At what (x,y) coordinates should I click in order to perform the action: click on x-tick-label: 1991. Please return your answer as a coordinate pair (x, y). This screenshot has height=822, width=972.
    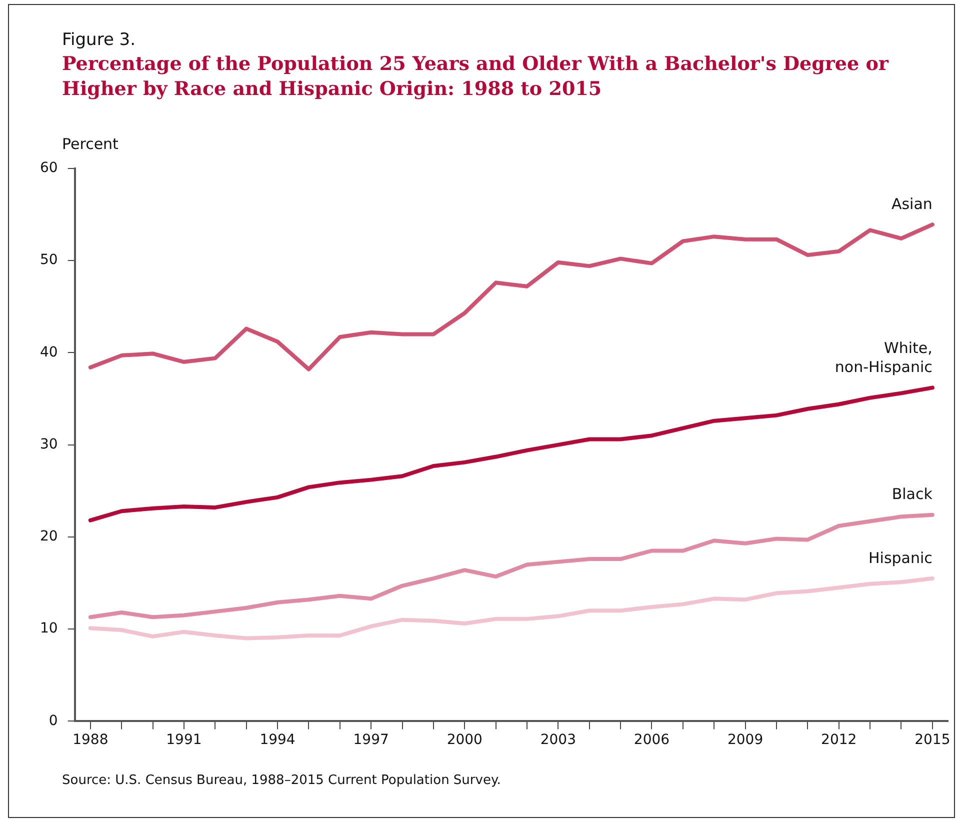
    Looking at the image, I should click on (184, 740).